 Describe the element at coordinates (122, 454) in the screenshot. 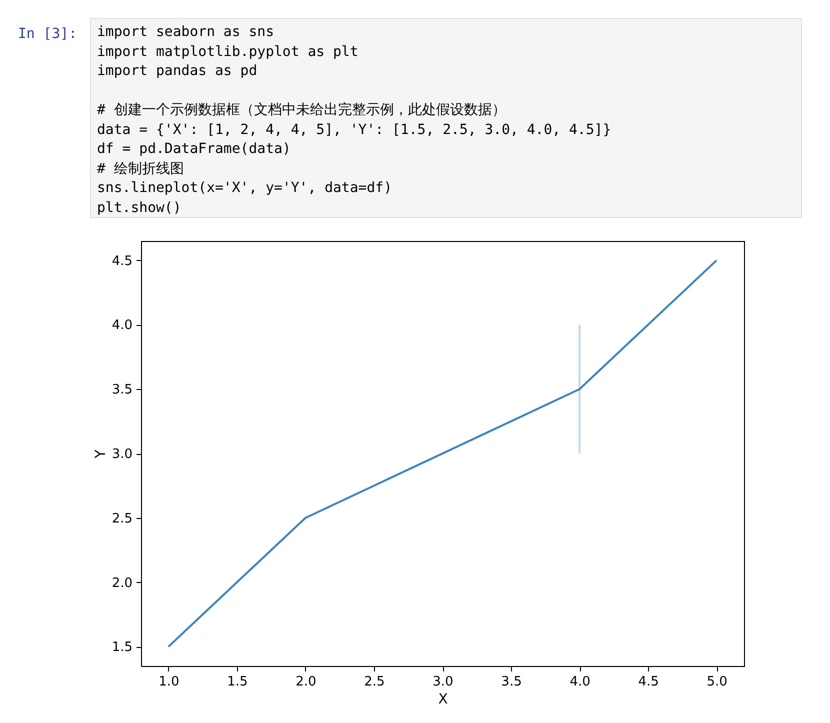

I see `y-tick-label: 3.0` at that location.